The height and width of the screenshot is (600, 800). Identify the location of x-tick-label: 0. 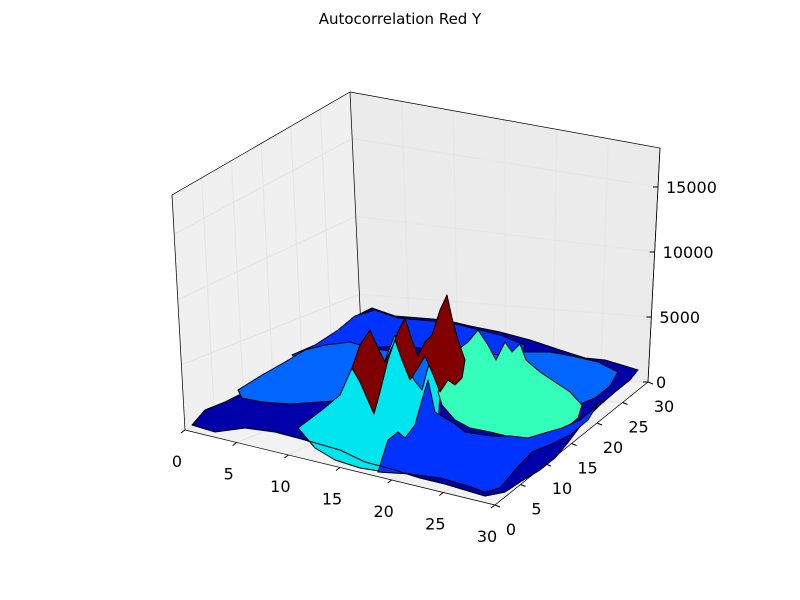
(177, 461).